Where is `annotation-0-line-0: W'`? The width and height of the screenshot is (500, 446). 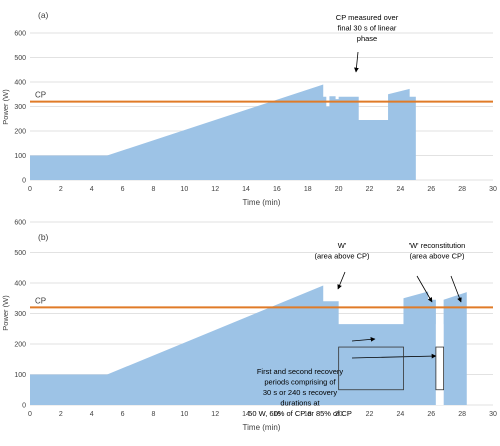 annotation-0-line-0: W' is located at coordinates (342, 245).